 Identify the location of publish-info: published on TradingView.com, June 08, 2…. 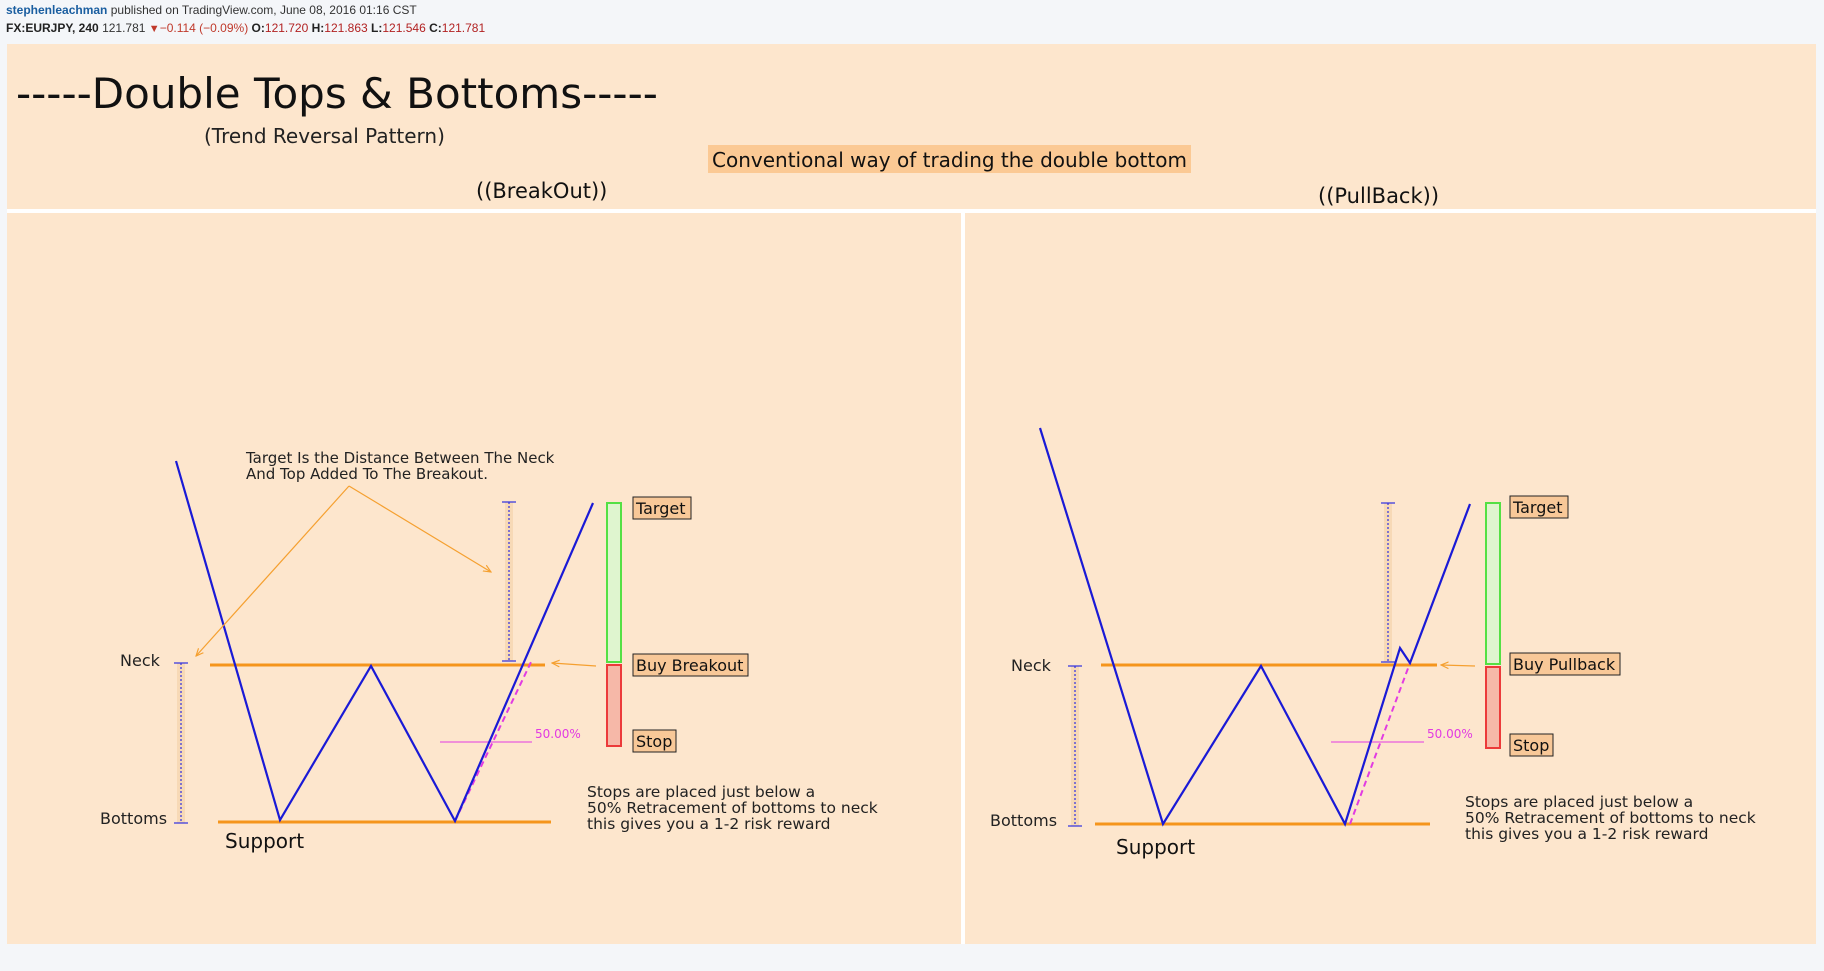
(263, 10).